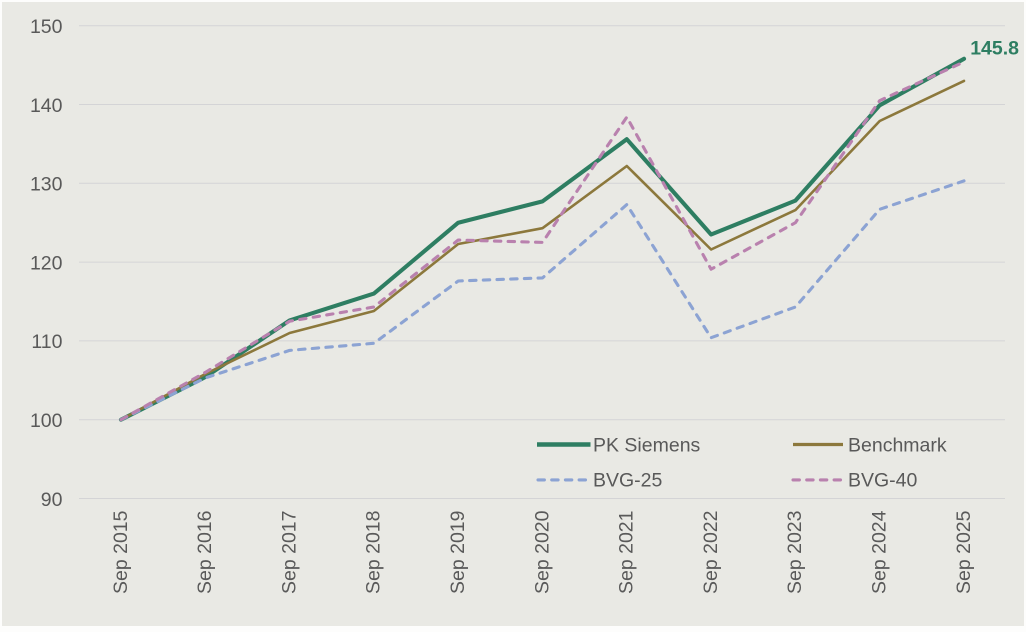  What do you see at coordinates (964, 552) in the screenshot?
I see `svg-text: Sep 2025` at bounding box center [964, 552].